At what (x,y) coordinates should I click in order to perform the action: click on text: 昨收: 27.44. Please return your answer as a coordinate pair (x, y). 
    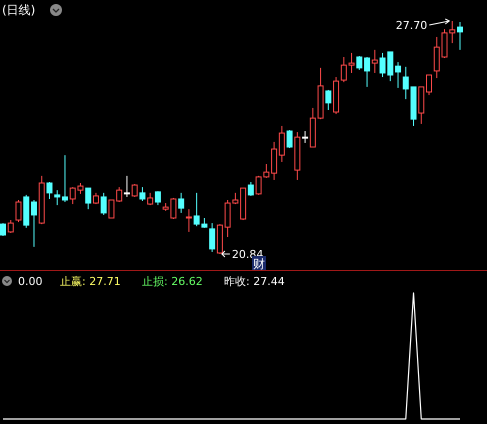
    Looking at the image, I should click on (254, 281).